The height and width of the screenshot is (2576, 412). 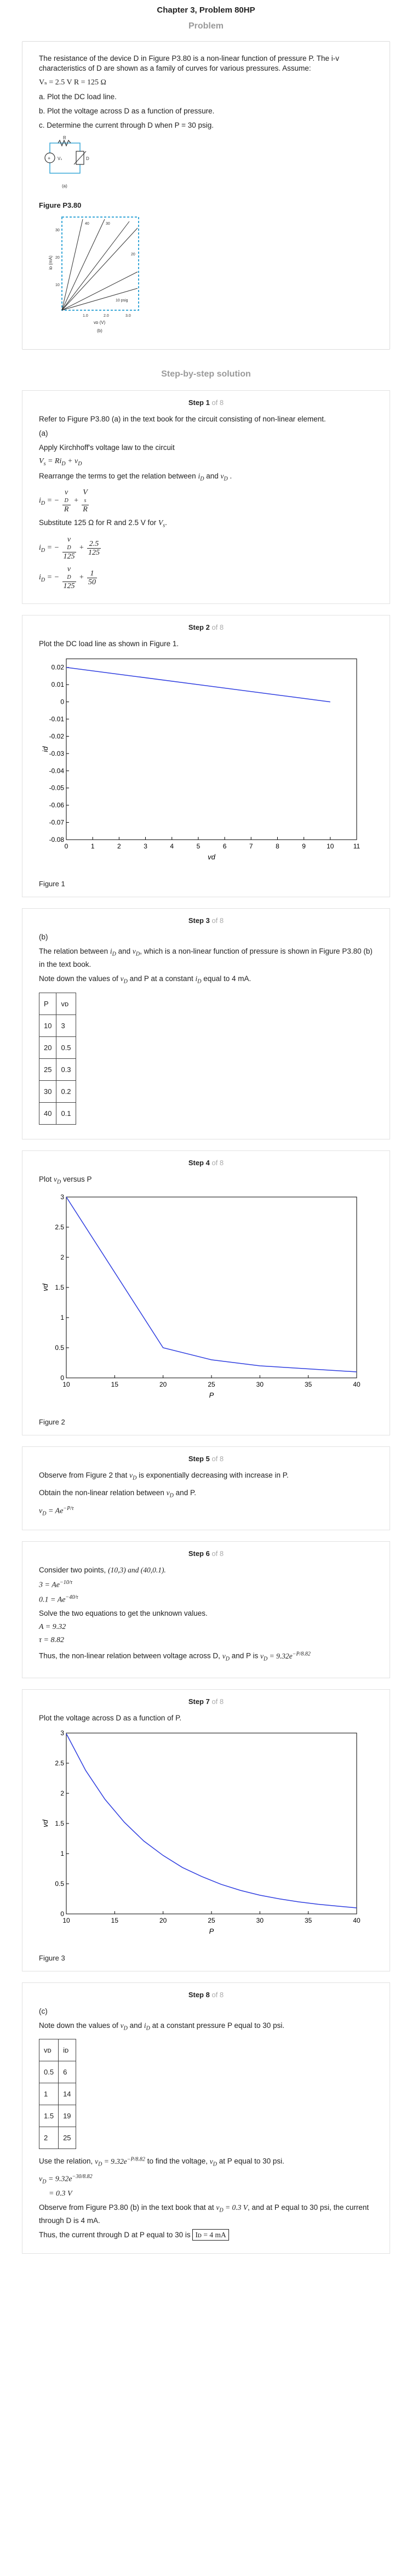 I want to click on solution-heading: Step-by-step solution, so click(x=206, y=374).